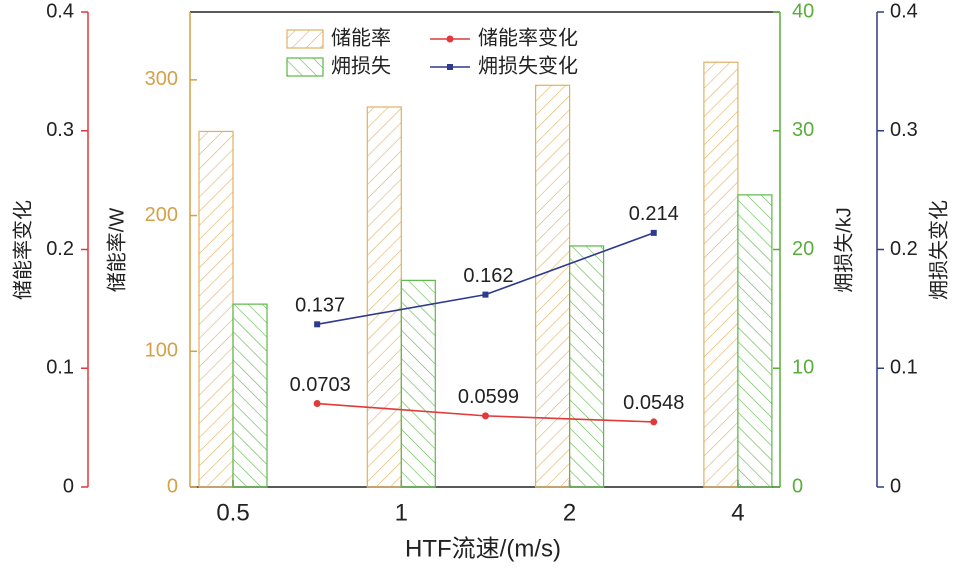 This screenshot has width=957, height=571. What do you see at coordinates (654, 214) in the screenshot?
I see `data-label: 0.214` at bounding box center [654, 214].